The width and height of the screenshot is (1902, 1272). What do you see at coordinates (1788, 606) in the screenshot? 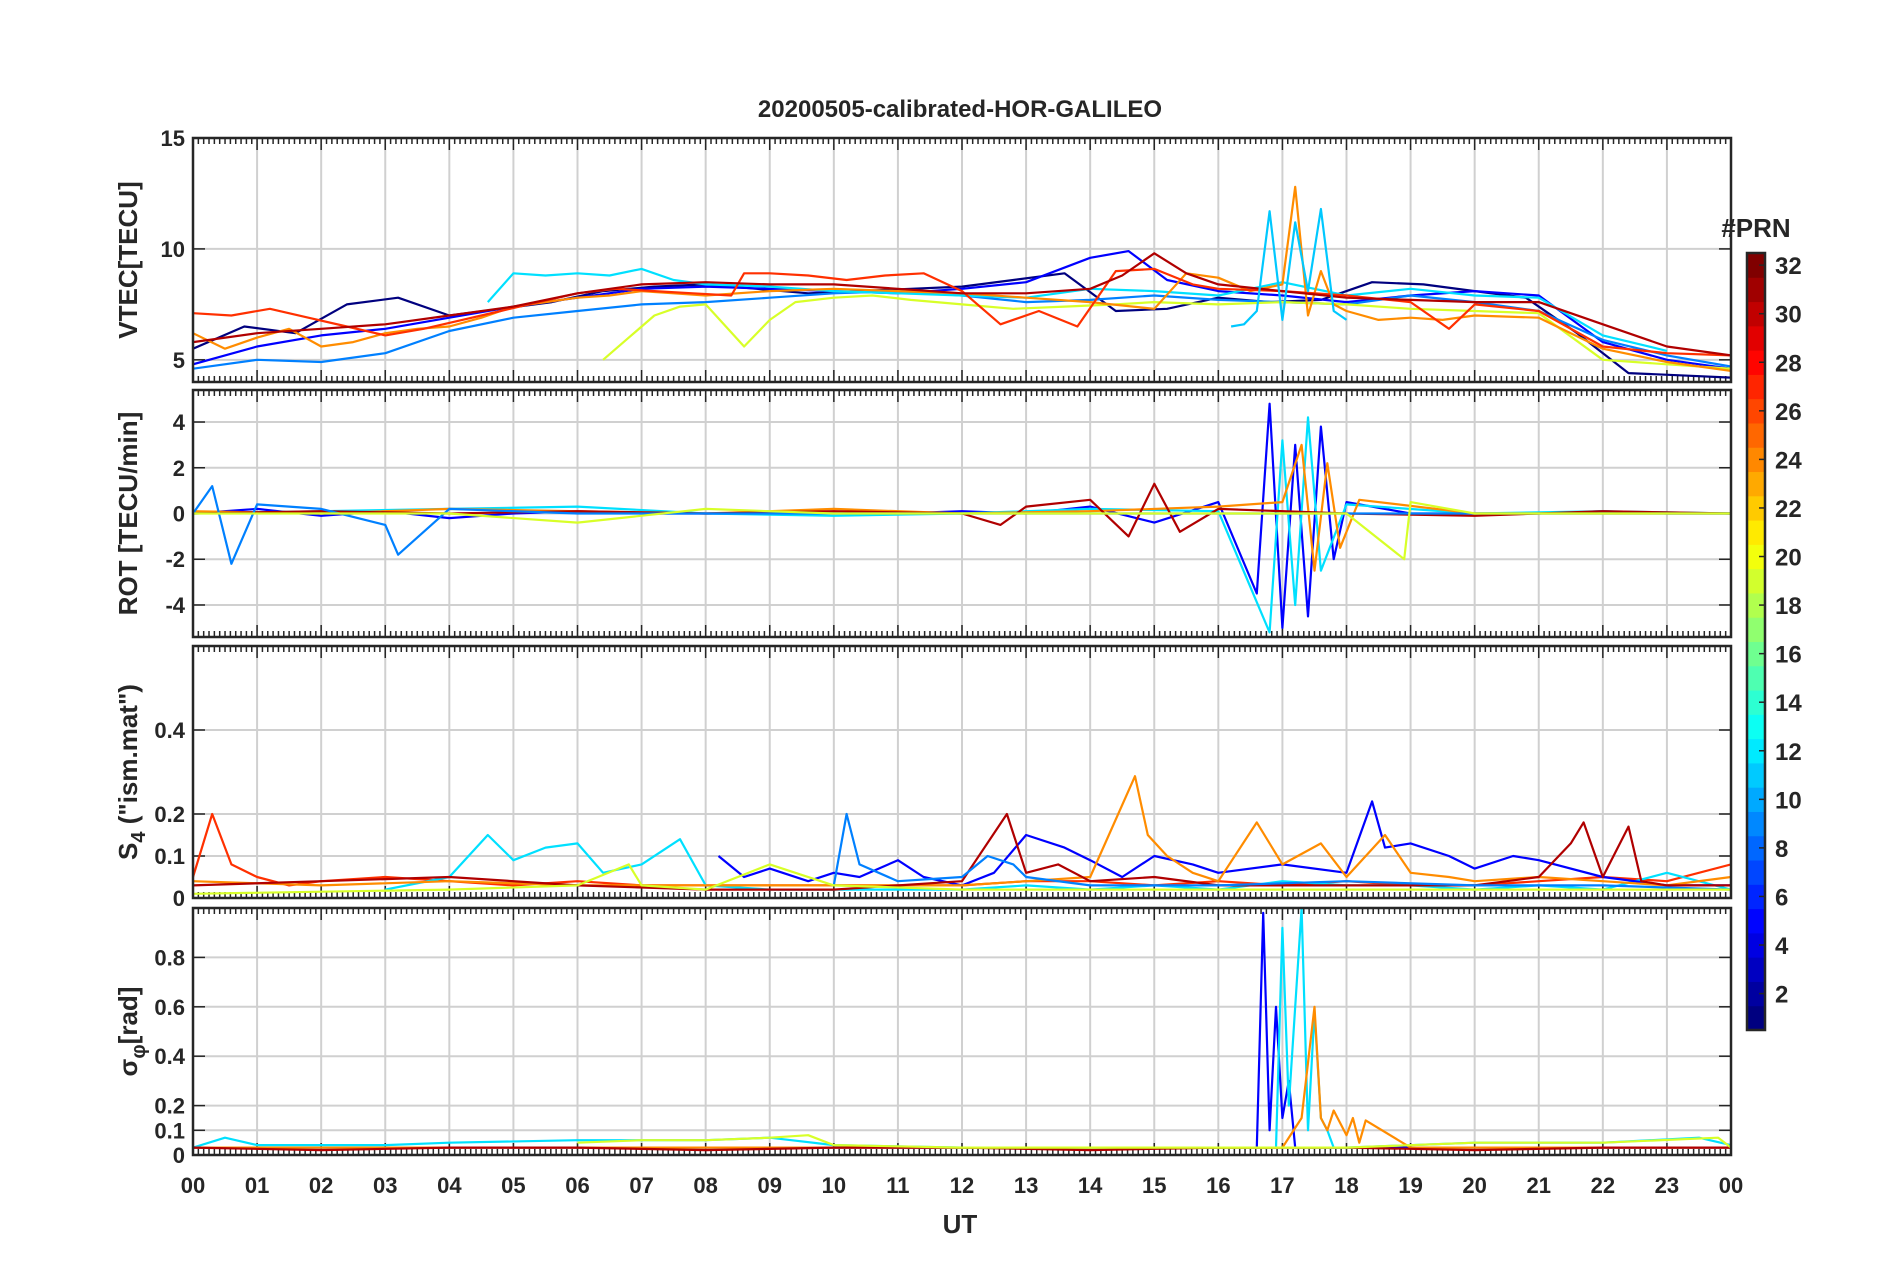
I see `colorbar-tick-label: 18` at bounding box center [1788, 606].